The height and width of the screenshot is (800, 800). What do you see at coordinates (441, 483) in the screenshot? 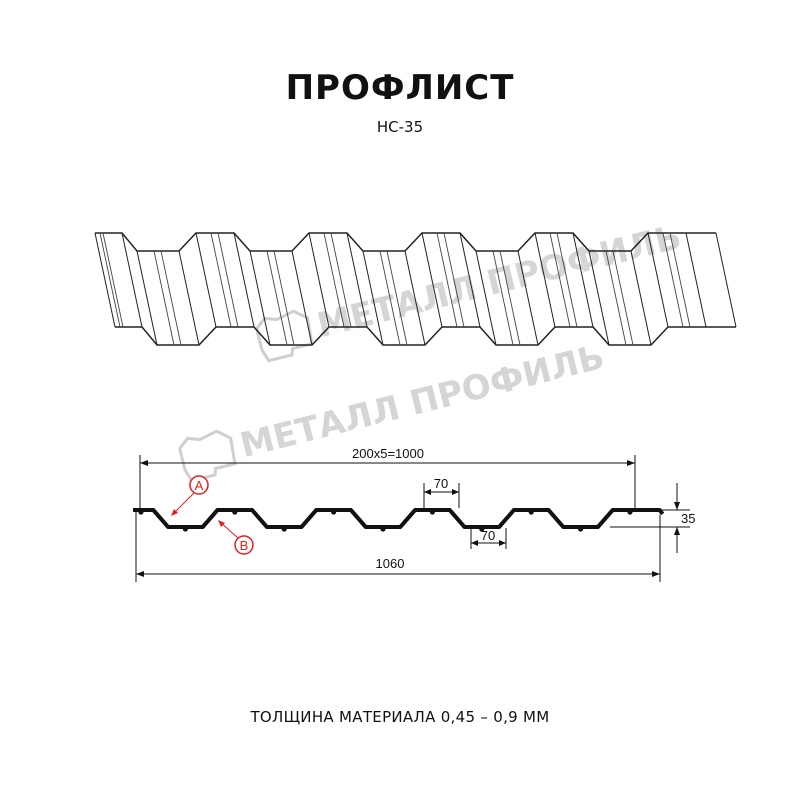
I see `crest-width-label: 70` at bounding box center [441, 483].